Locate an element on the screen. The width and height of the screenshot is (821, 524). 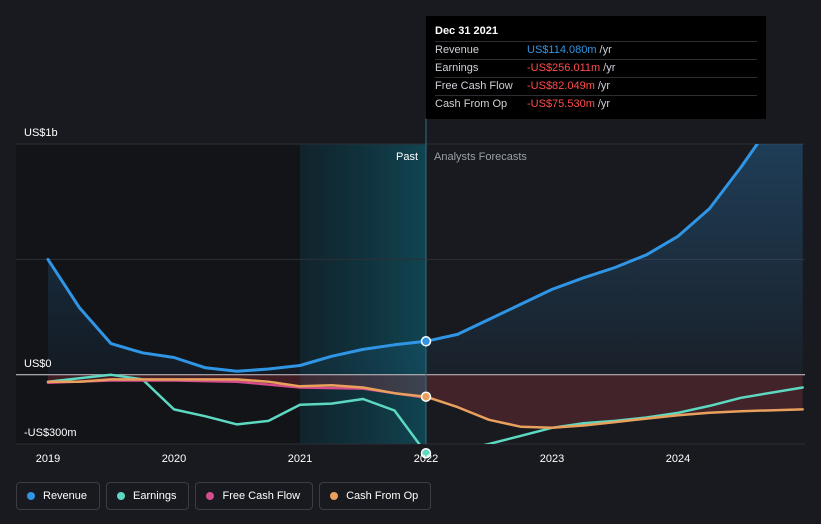
x-tick-label: 2021 is located at coordinates (300, 459).